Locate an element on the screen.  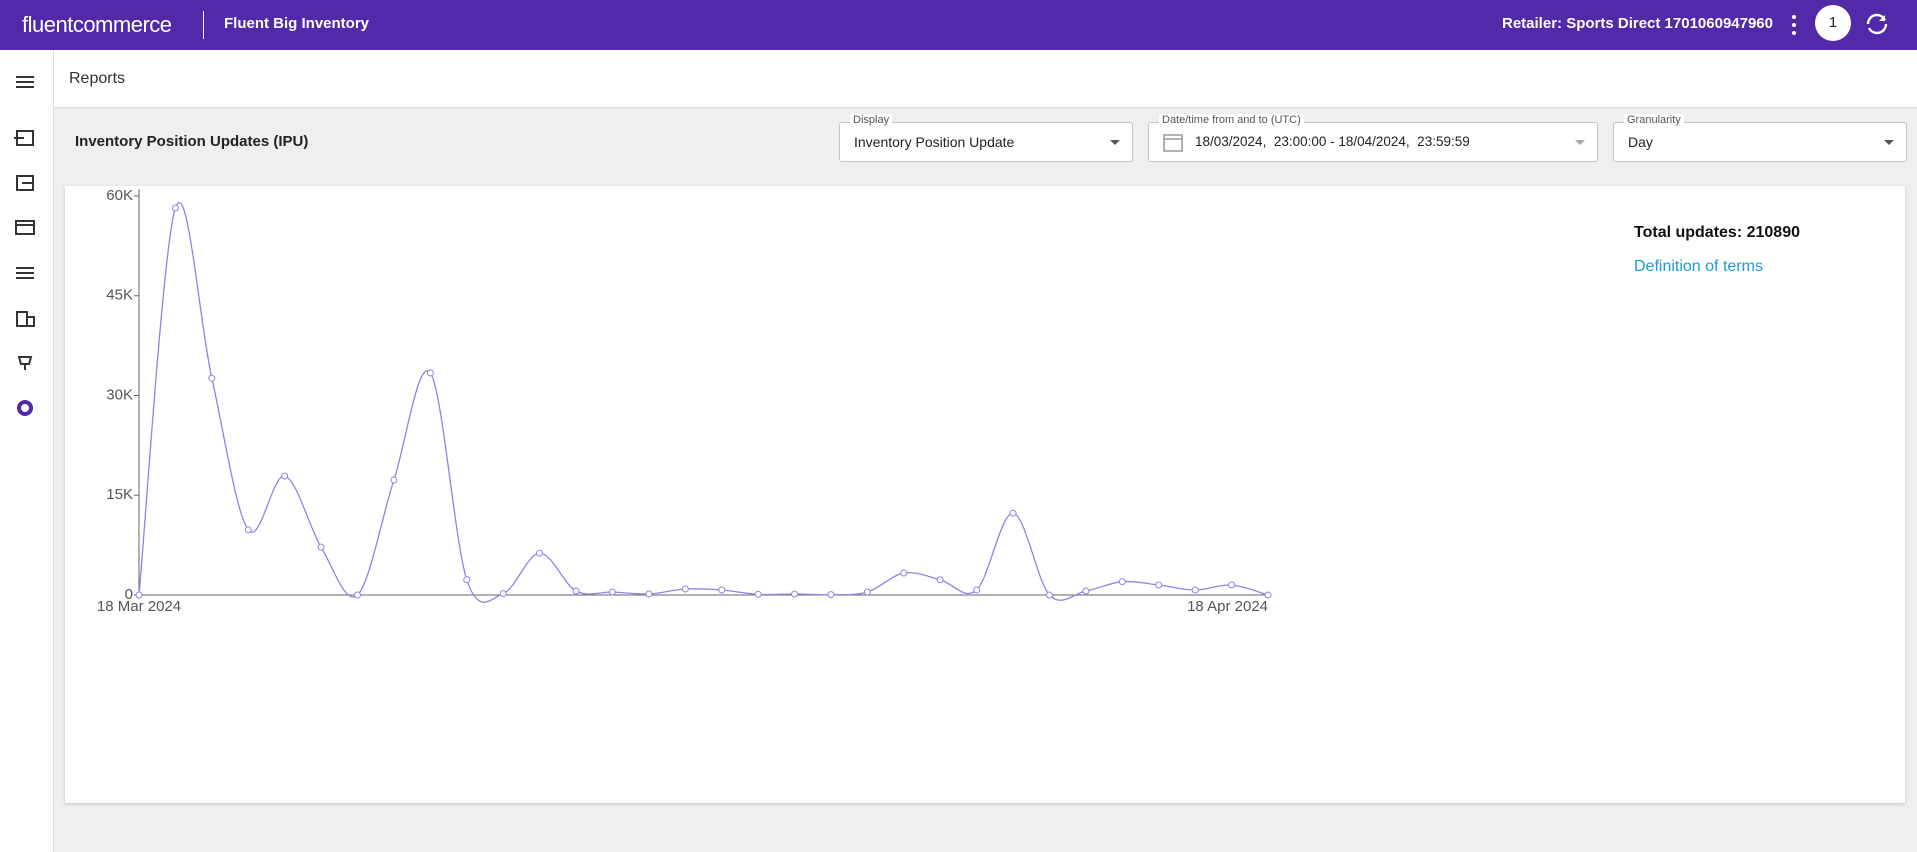
refresh-icon is located at coordinates (1877, 24).